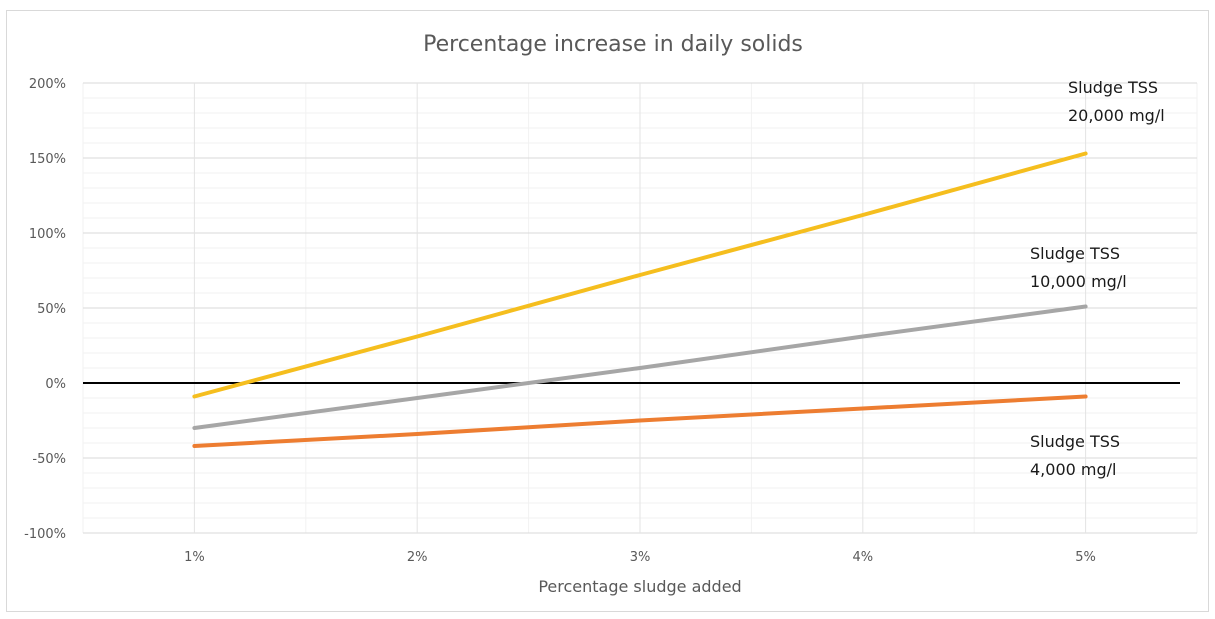  What do you see at coordinates (47, 159) in the screenshot?
I see `y-tick-label: 150%` at bounding box center [47, 159].